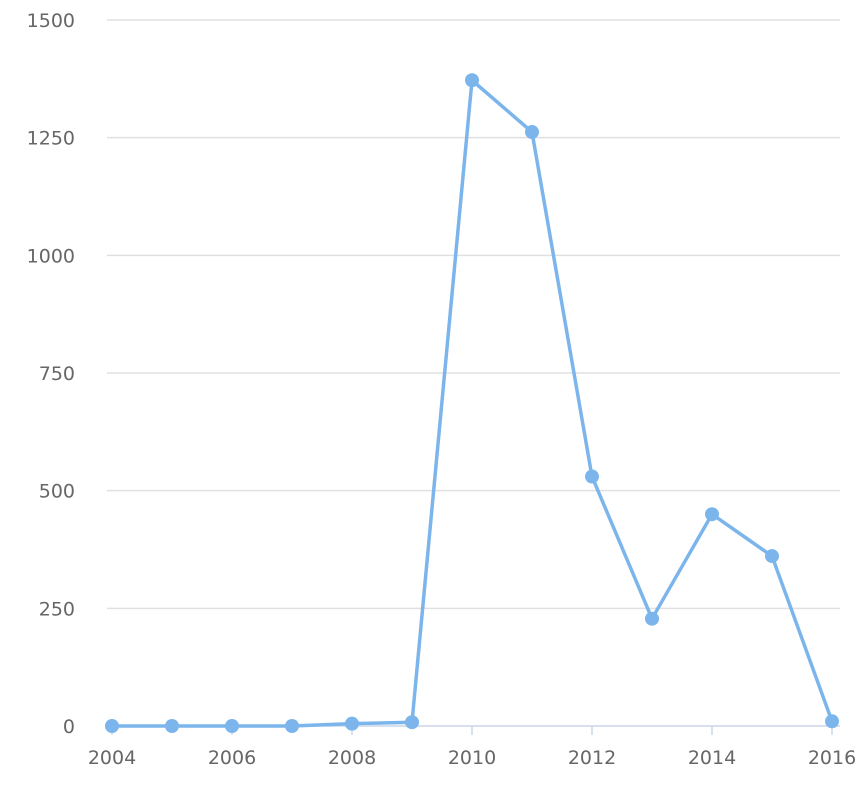 The image size is (860, 800). What do you see at coordinates (352, 758) in the screenshot?
I see `x-tick-label: 2008` at bounding box center [352, 758].